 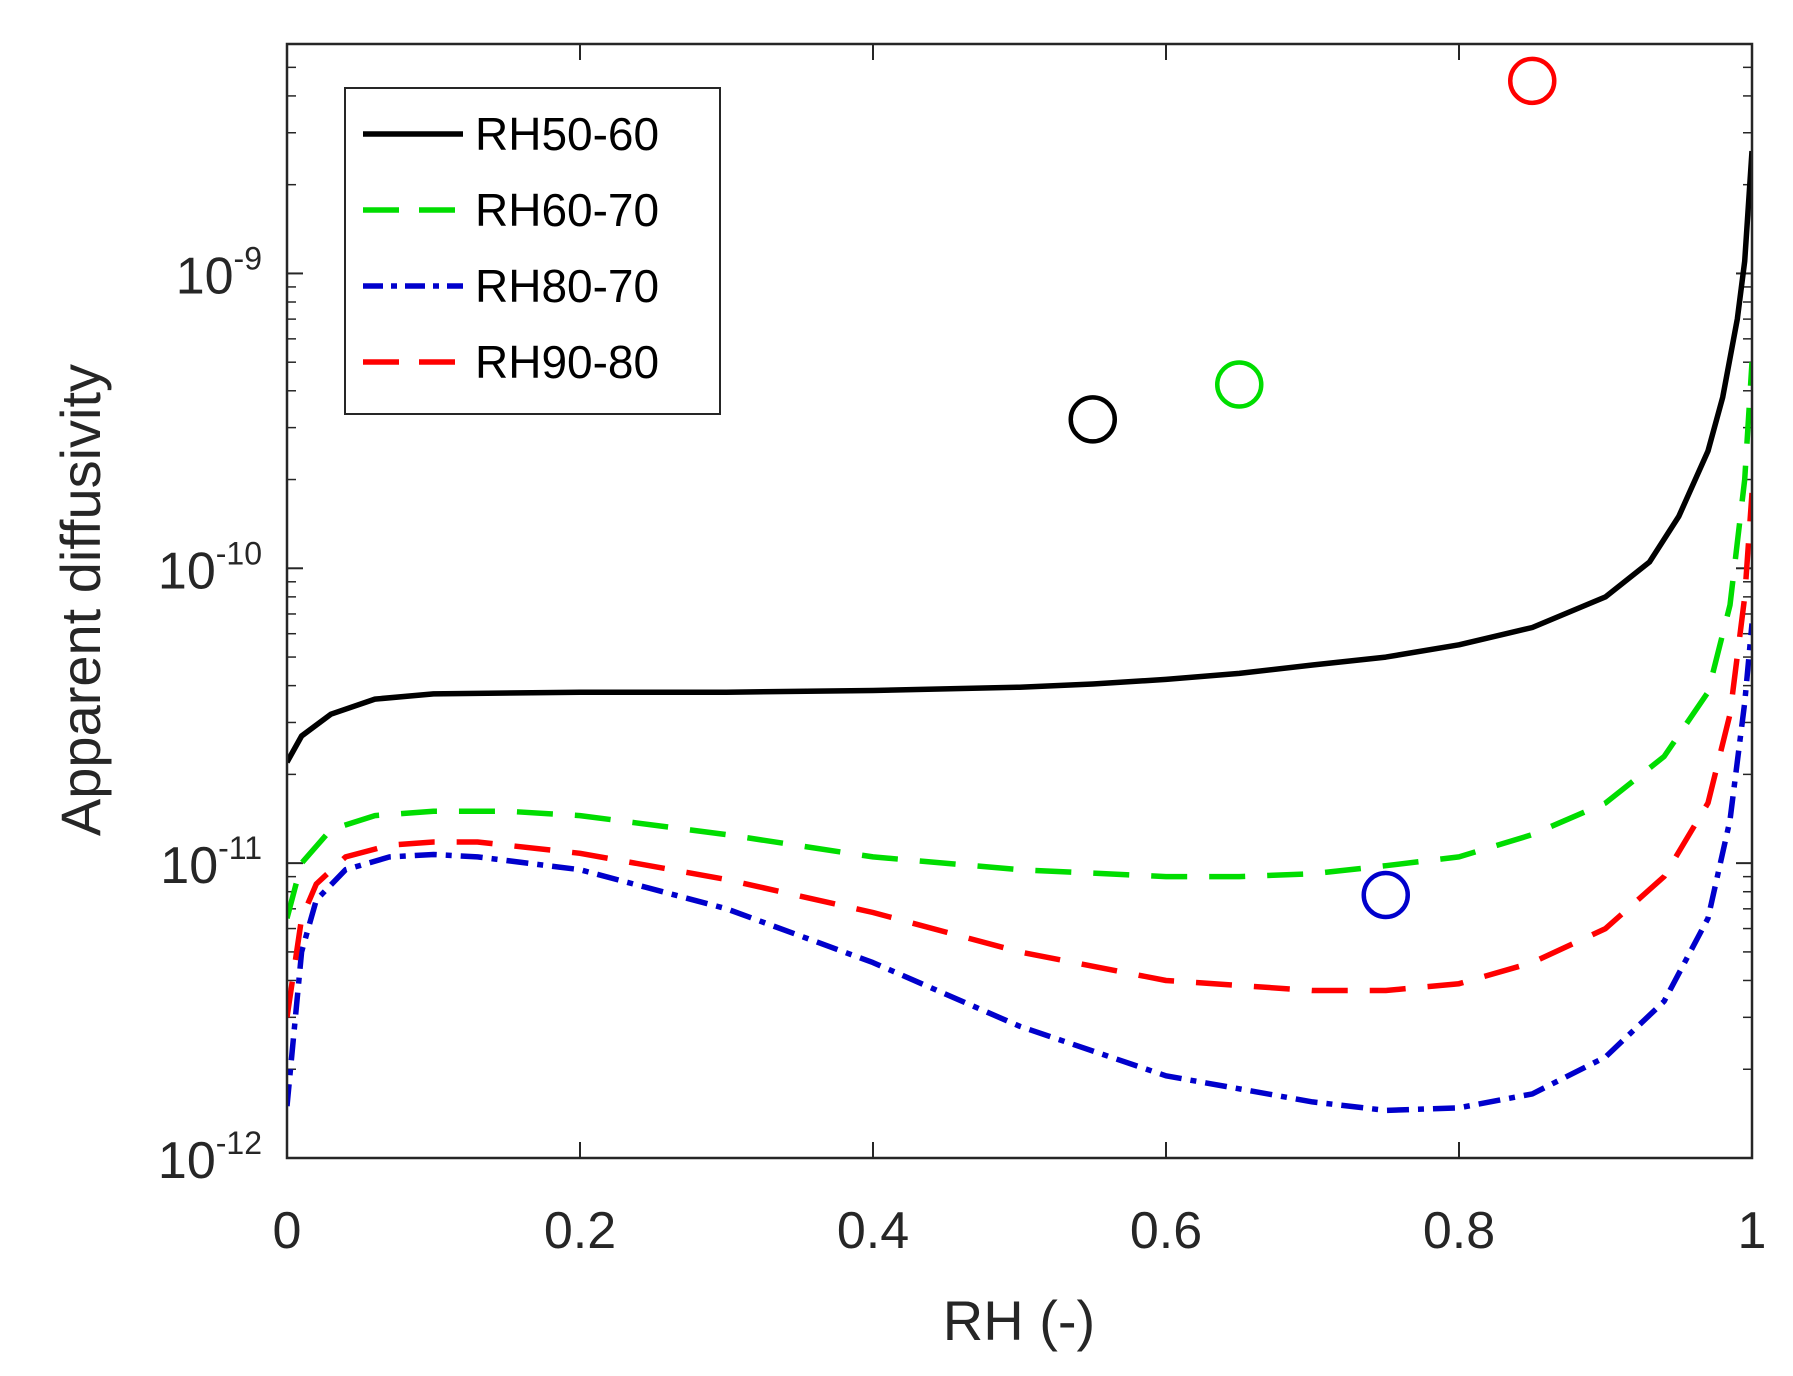 I want to click on y-tick-exponent: -9, so click(x=248, y=258).